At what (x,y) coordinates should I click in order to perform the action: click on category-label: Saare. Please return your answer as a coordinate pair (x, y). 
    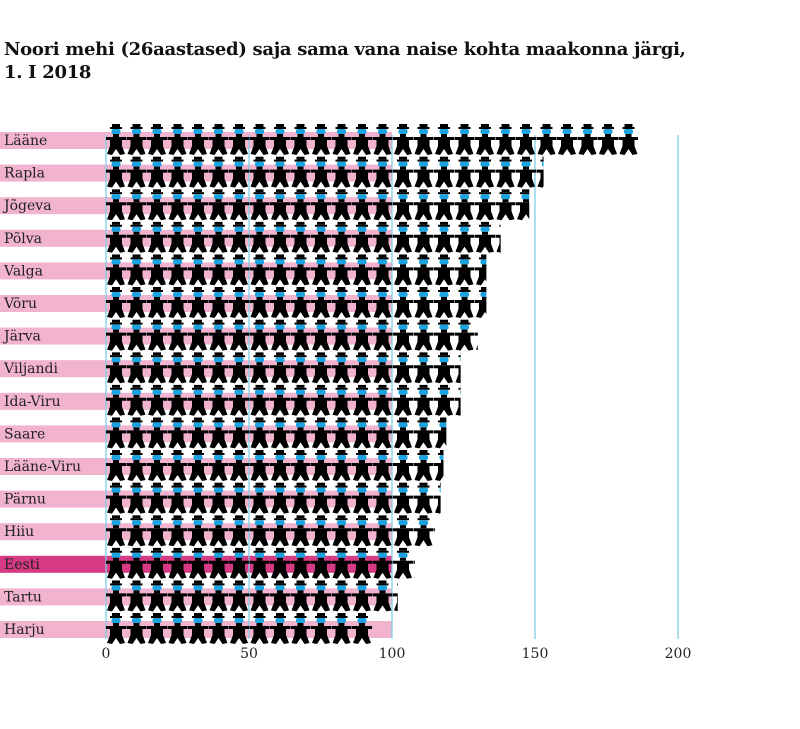
    Looking at the image, I should click on (24, 434).